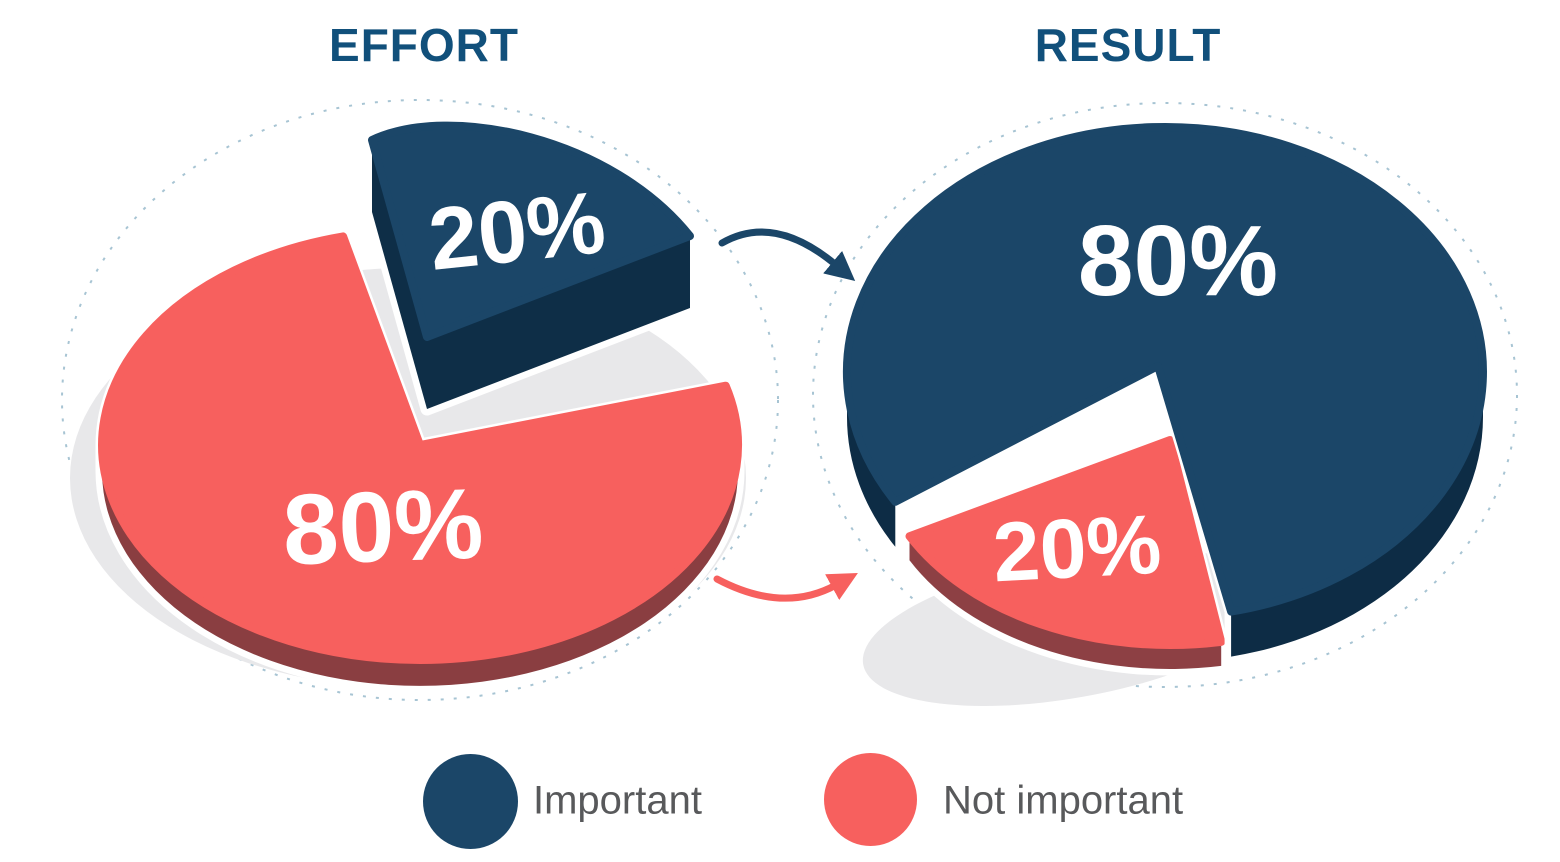 The height and width of the screenshot is (862, 1560). Describe the element at coordinates (470, 801) in the screenshot. I see `legend-swatch-important` at that location.